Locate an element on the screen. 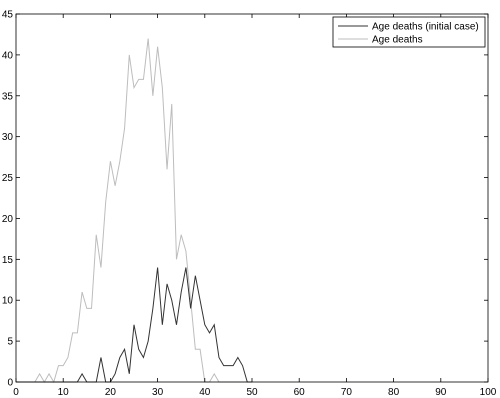 This screenshot has width=500, height=398. x-tick-label: 20 is located at coordinates (111, 392).